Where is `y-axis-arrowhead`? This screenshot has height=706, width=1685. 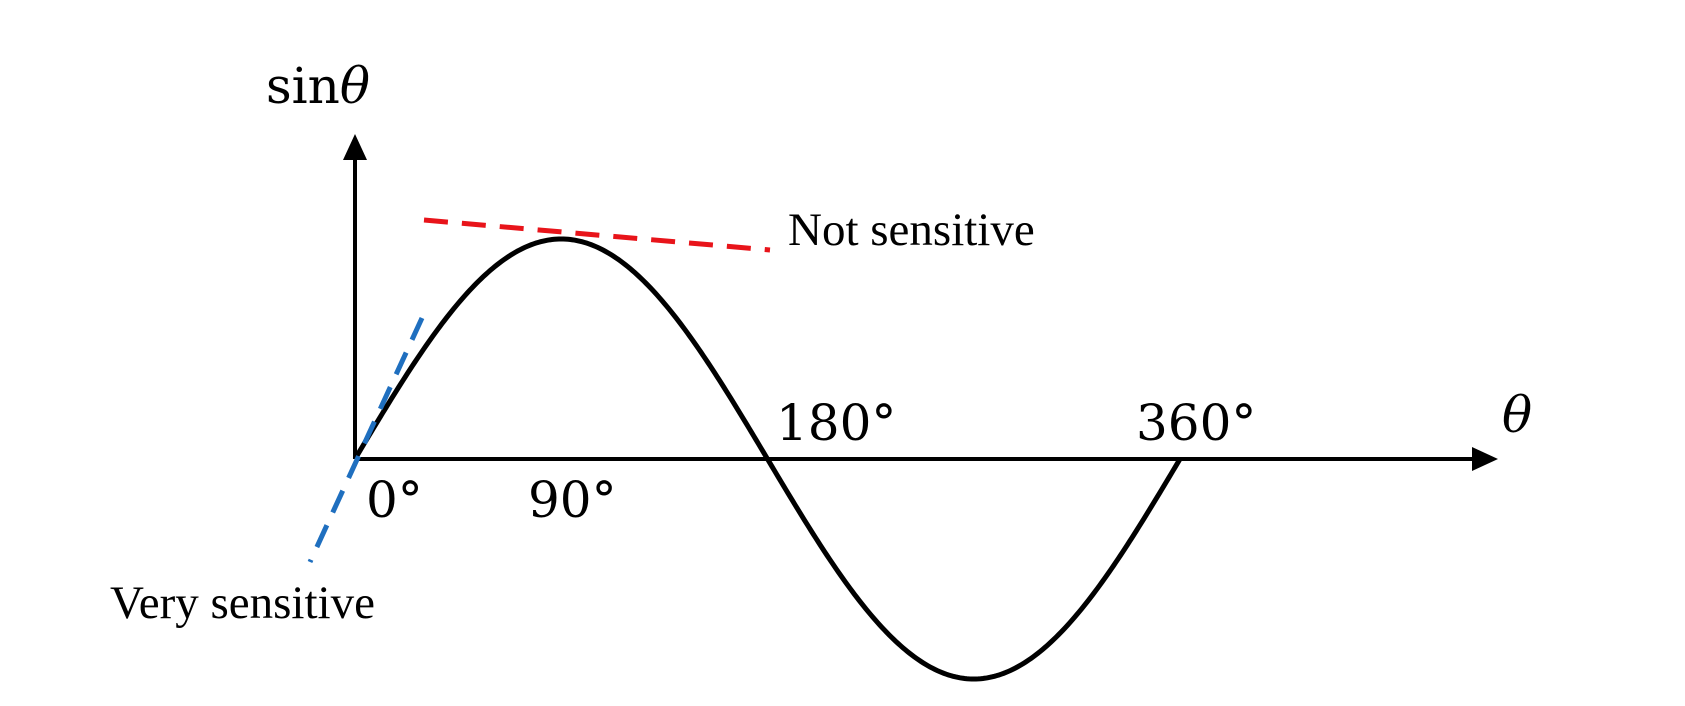
y-axis-arrowhead is located at coordinates (355, 147).